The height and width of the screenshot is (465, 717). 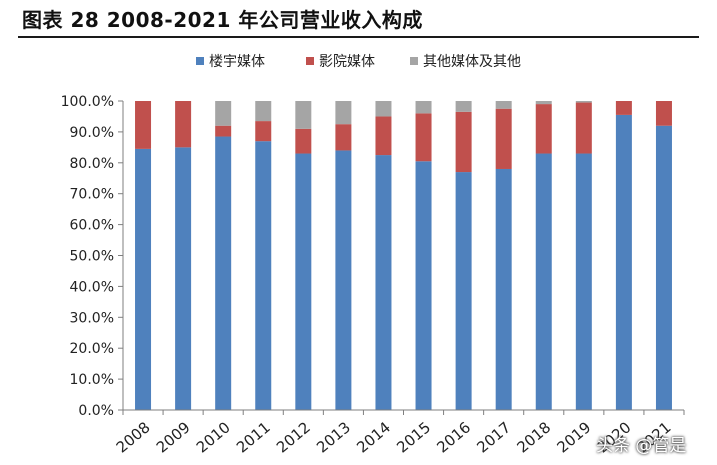 I want to click on chart-title: 图表 28 2008-2021 年公司营业收入构成, so click(x=222, y=20).